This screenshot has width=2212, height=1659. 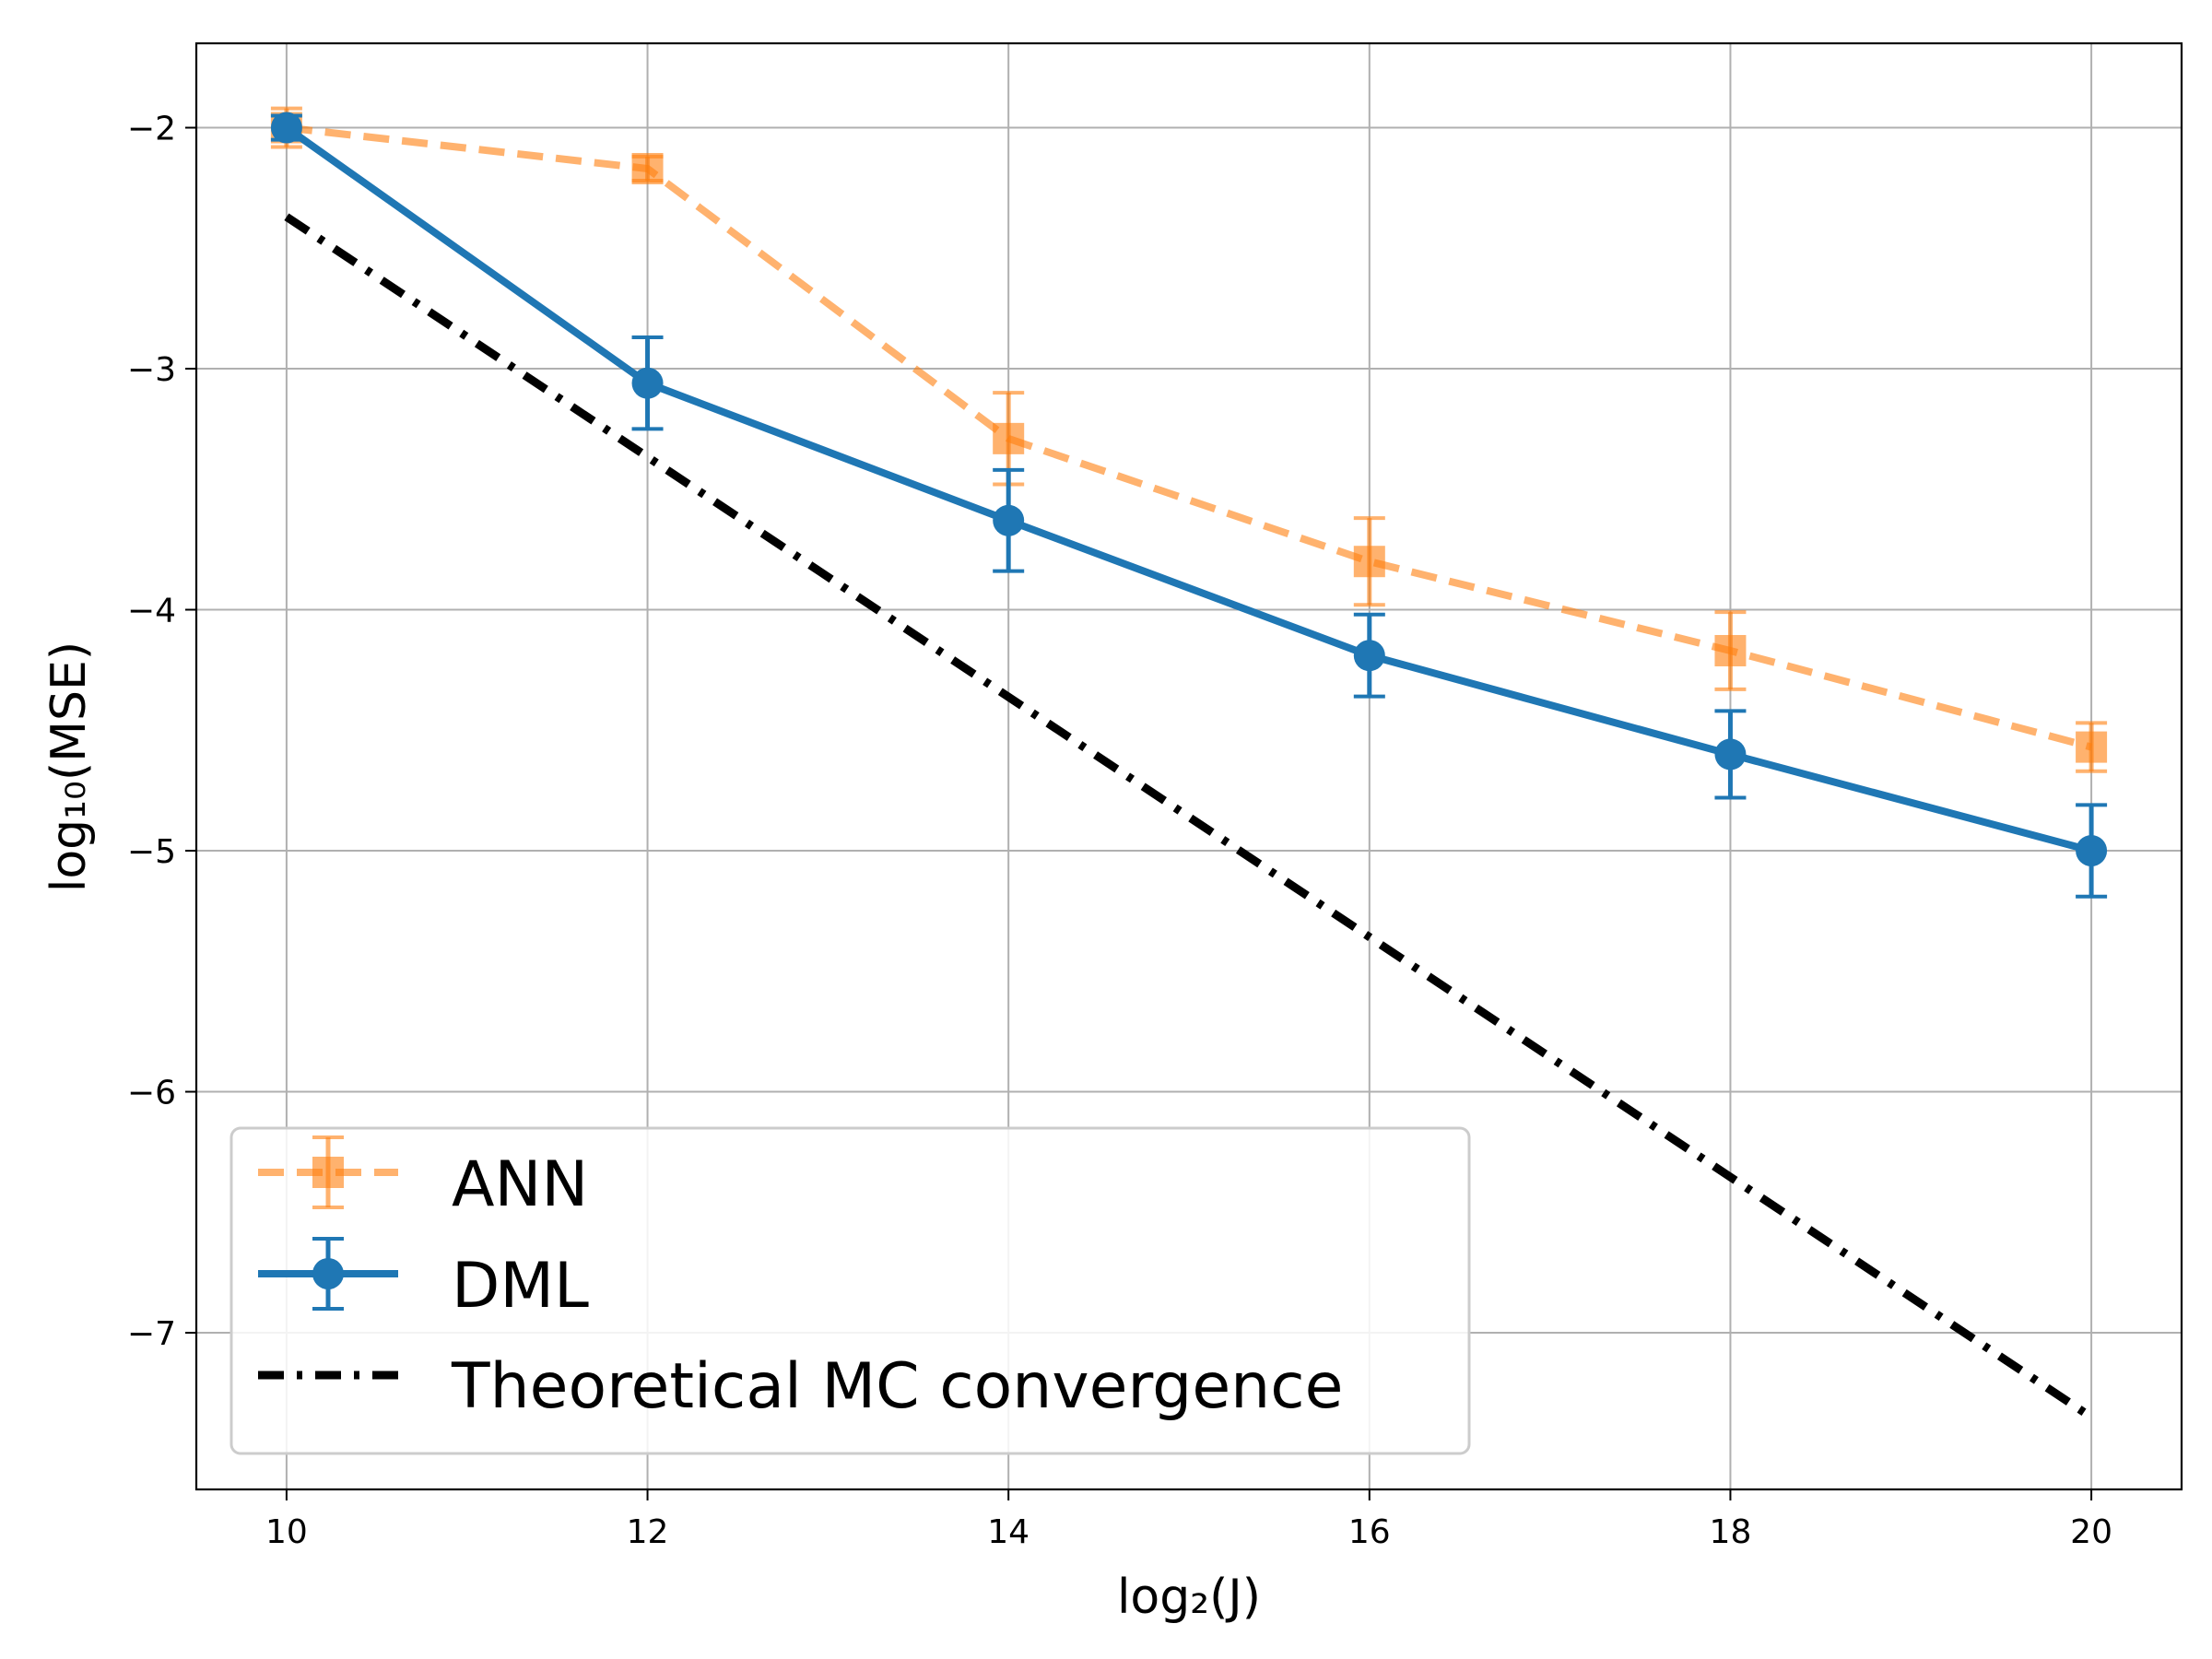 What do you see at coordinates (151, 1093) in the screenshot?
I see `y-tick-label: −6` at bounding box center [151, 1093].